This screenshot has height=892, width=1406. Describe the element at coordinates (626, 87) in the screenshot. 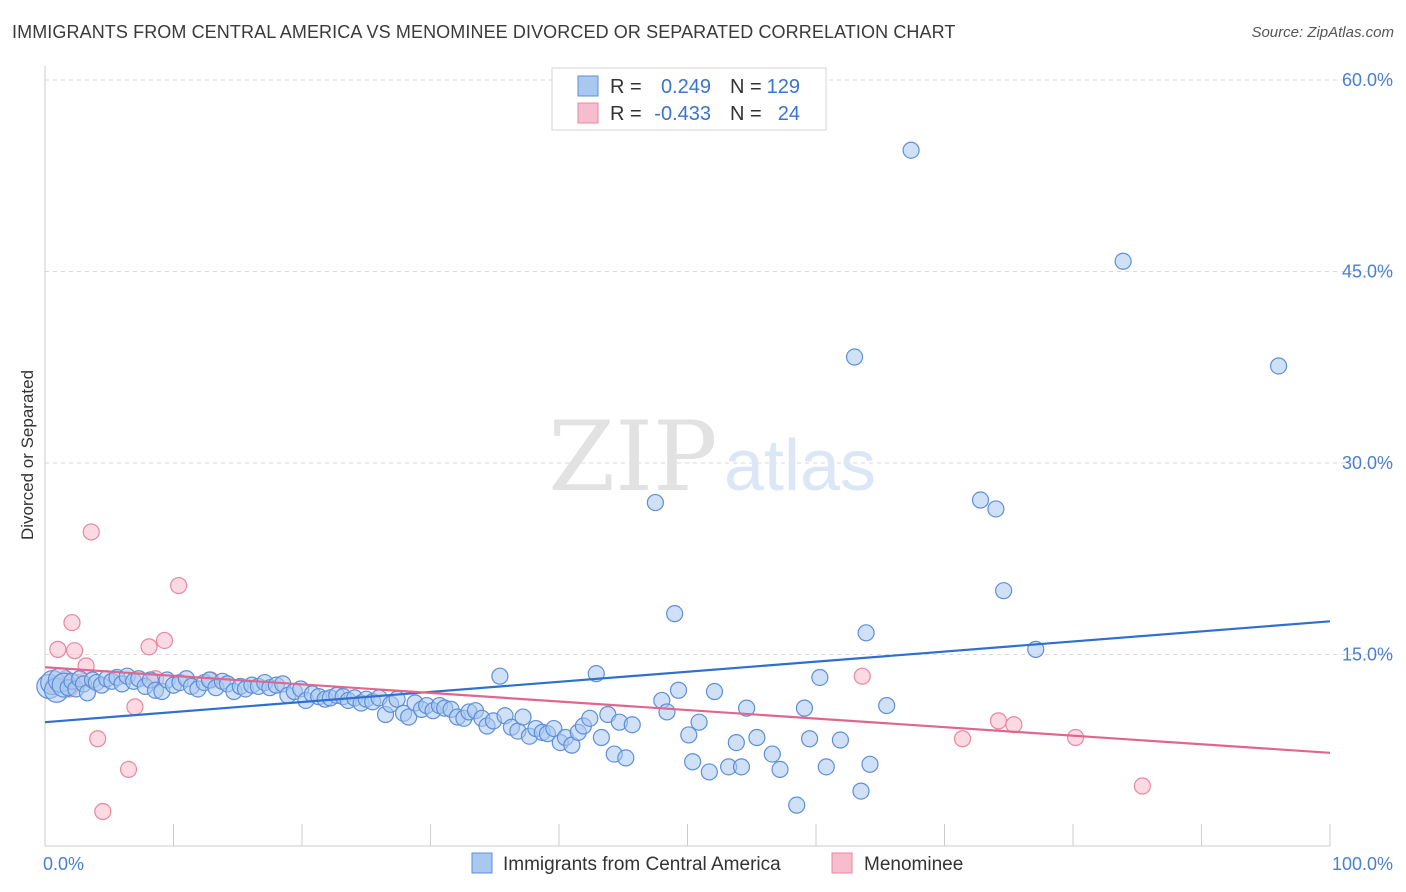

I see `legend-r-label-blue: R =` at that location.